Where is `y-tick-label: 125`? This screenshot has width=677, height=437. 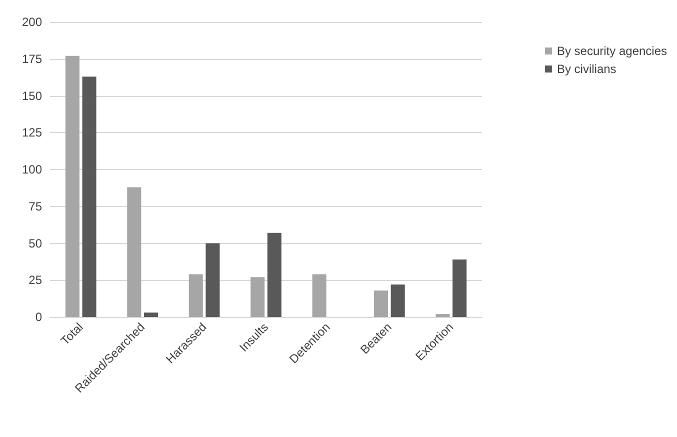 y-tick-label: 125 is located at coordinates (32, 133).